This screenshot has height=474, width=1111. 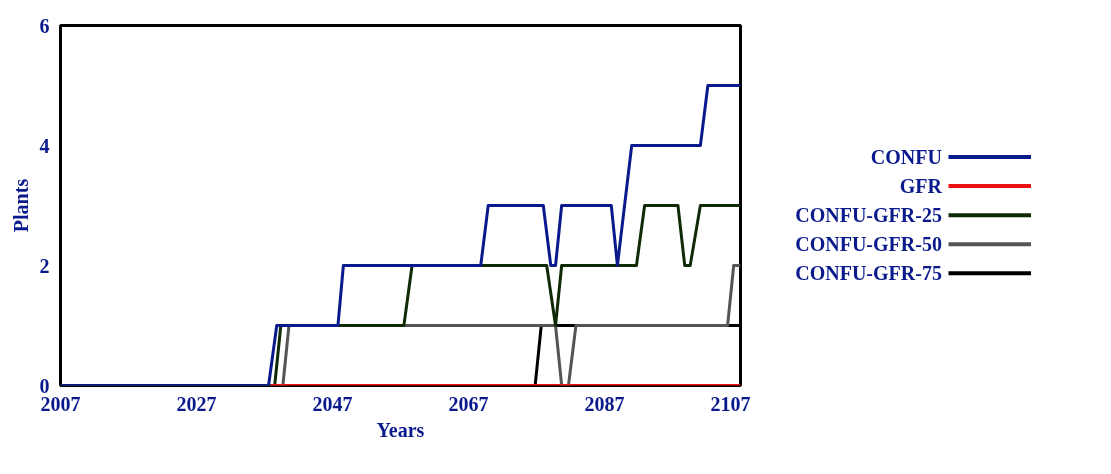 I want to click on y-axis-title: Plants, so click(x=20, y=205).